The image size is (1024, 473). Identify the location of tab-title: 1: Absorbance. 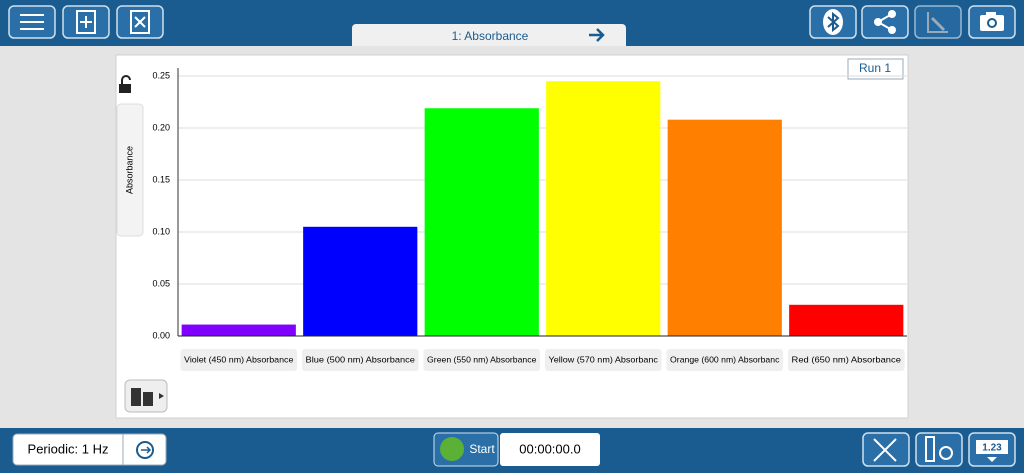
(490, 36).